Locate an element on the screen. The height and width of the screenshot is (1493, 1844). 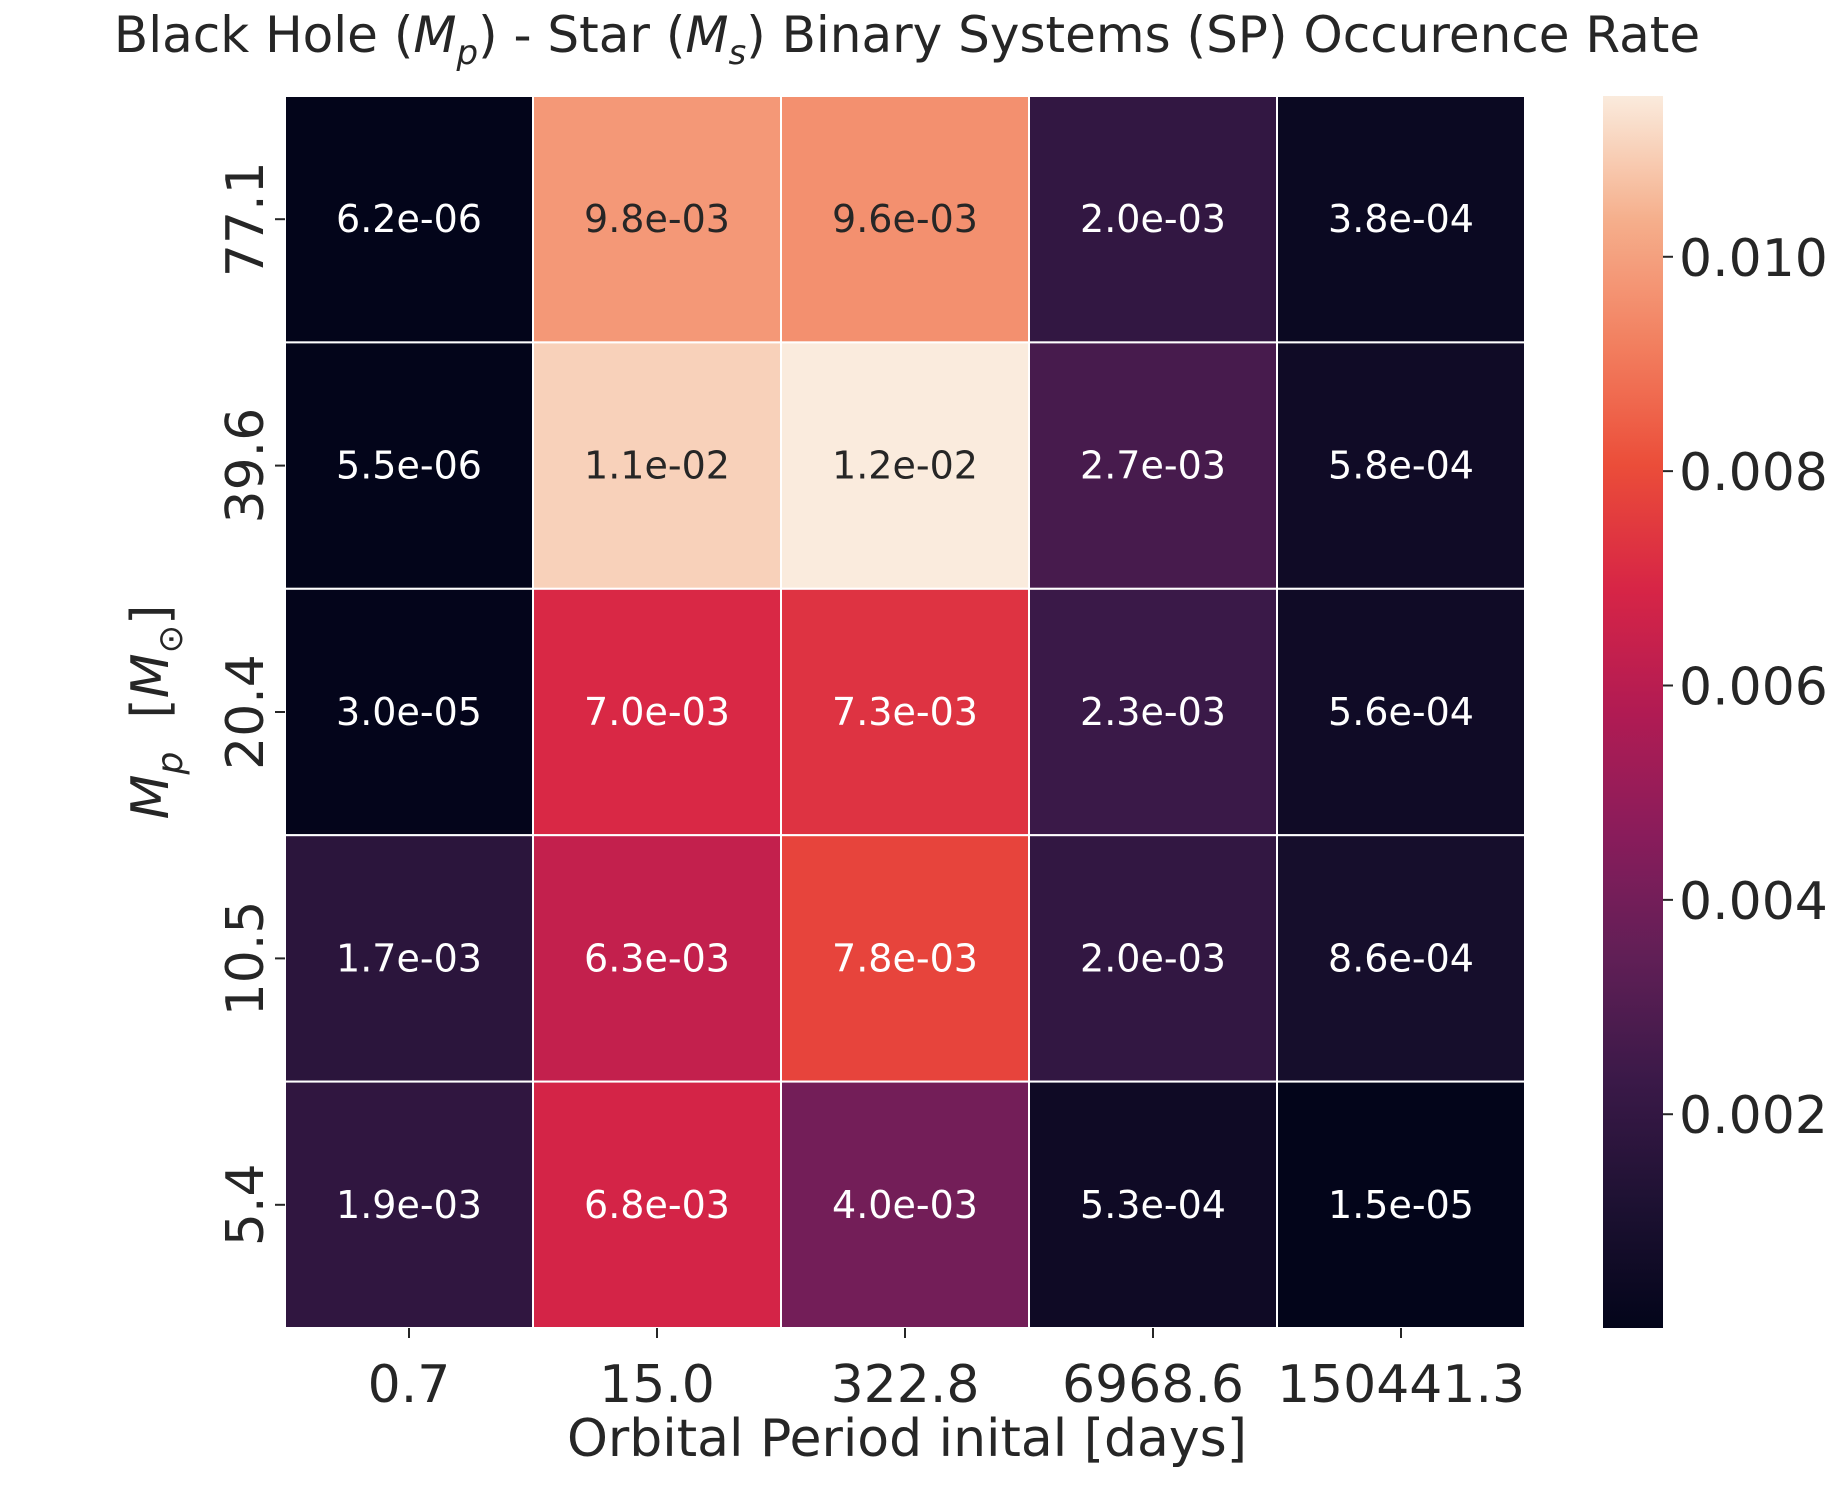
y-tick-label: 20.4 is located at coordinates (246, 712).